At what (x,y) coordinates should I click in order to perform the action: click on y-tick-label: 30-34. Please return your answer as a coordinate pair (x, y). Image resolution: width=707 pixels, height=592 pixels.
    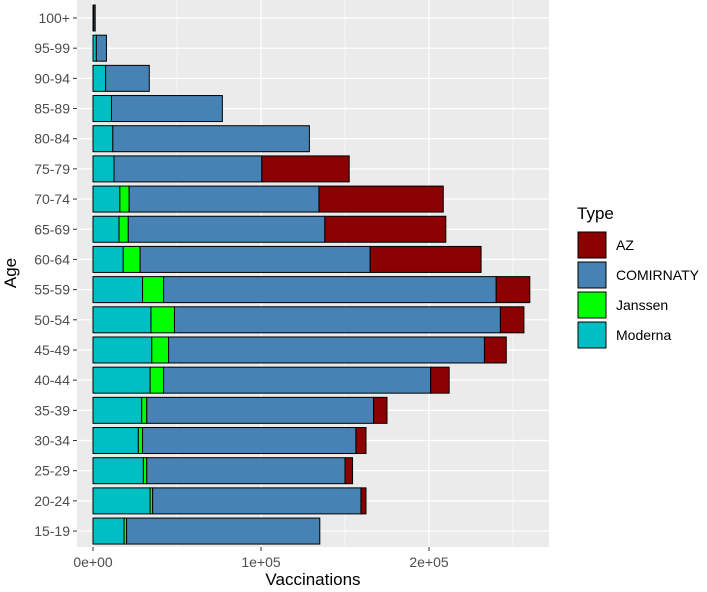
    Looking at the image, I should click on (52, 441).